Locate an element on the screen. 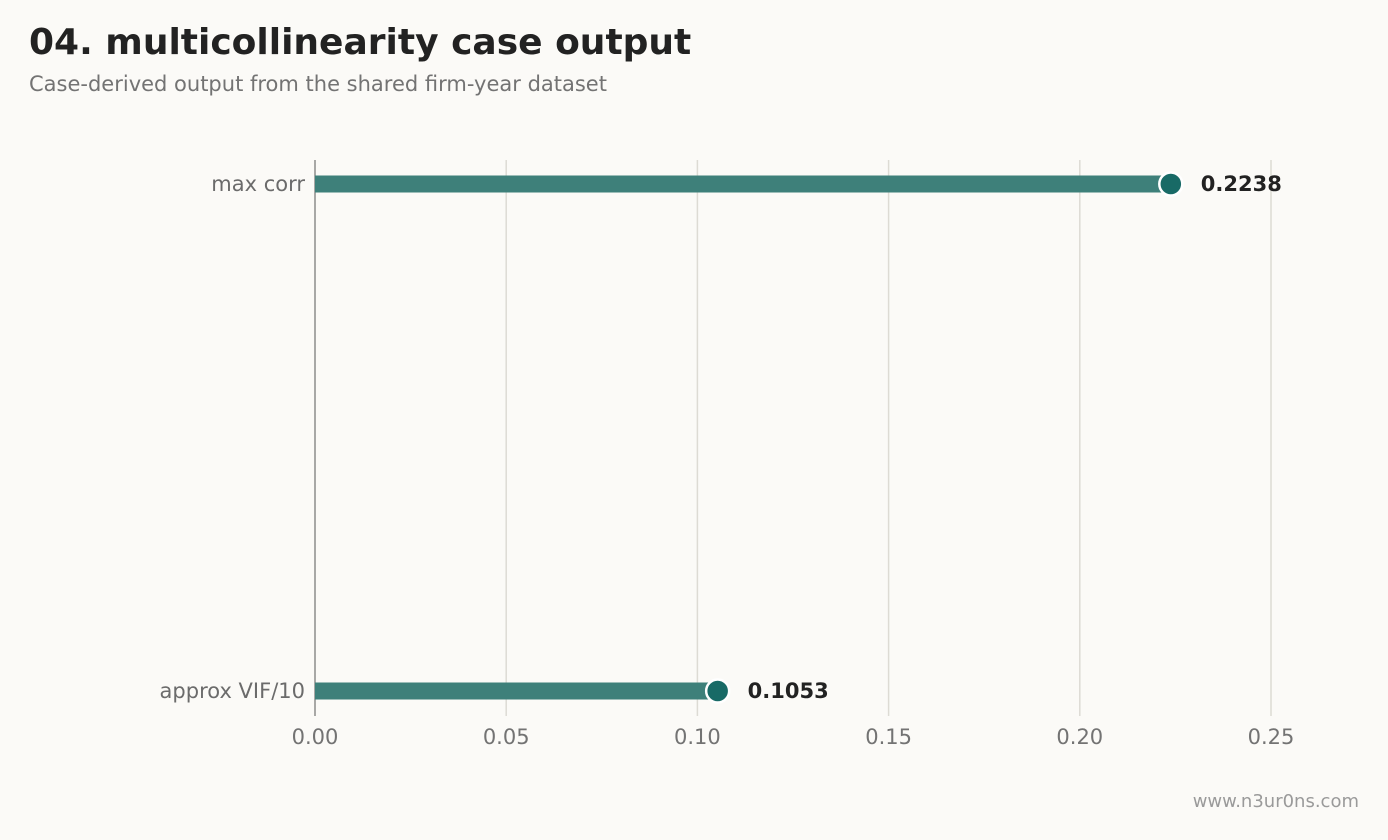 The width and height of the screenshot is (1388, 840). x-tick-label: 0.00 is located at coordinates (315, 737).